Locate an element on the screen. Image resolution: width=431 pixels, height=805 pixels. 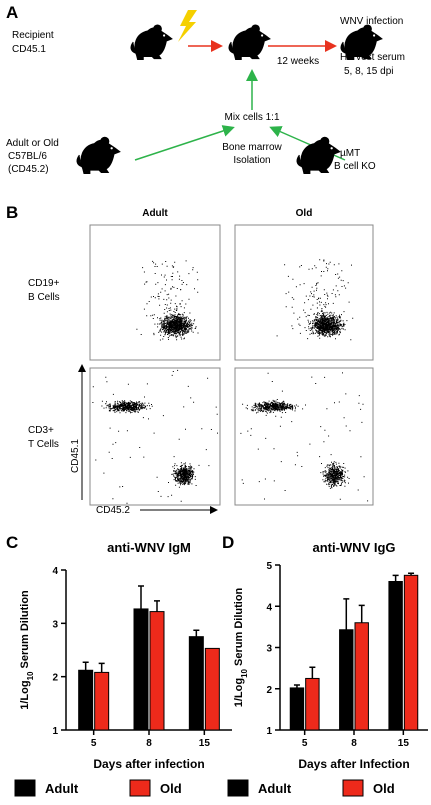
label: Recipient is located at coordinates (33, 35).